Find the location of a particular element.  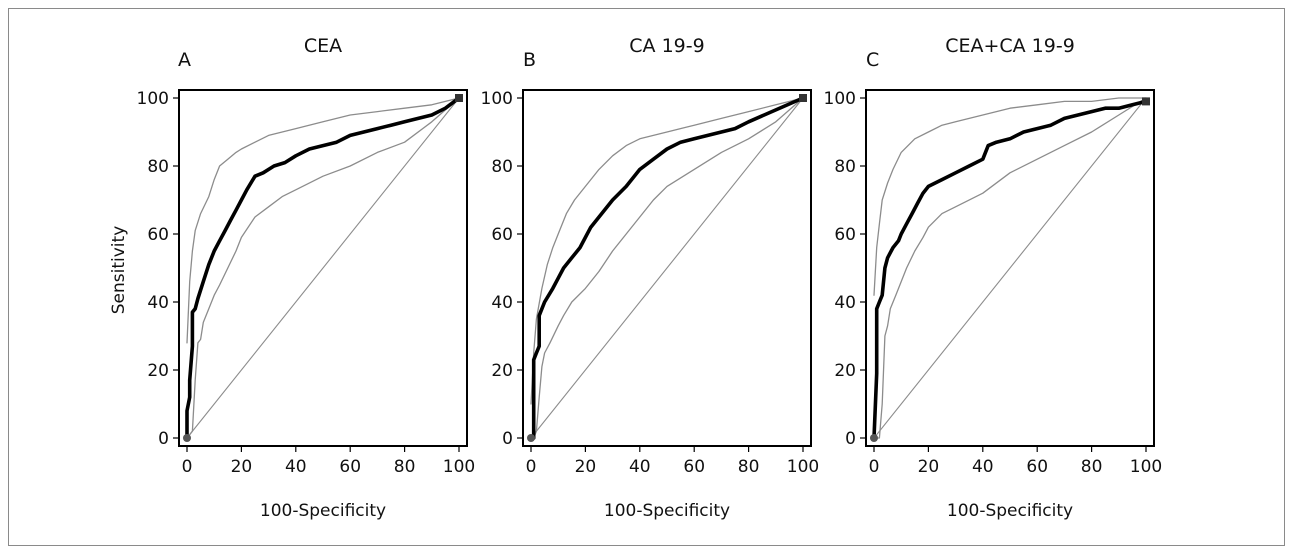

panel-c-x-tick-label: 100 is located at coordinates (1146, 467).